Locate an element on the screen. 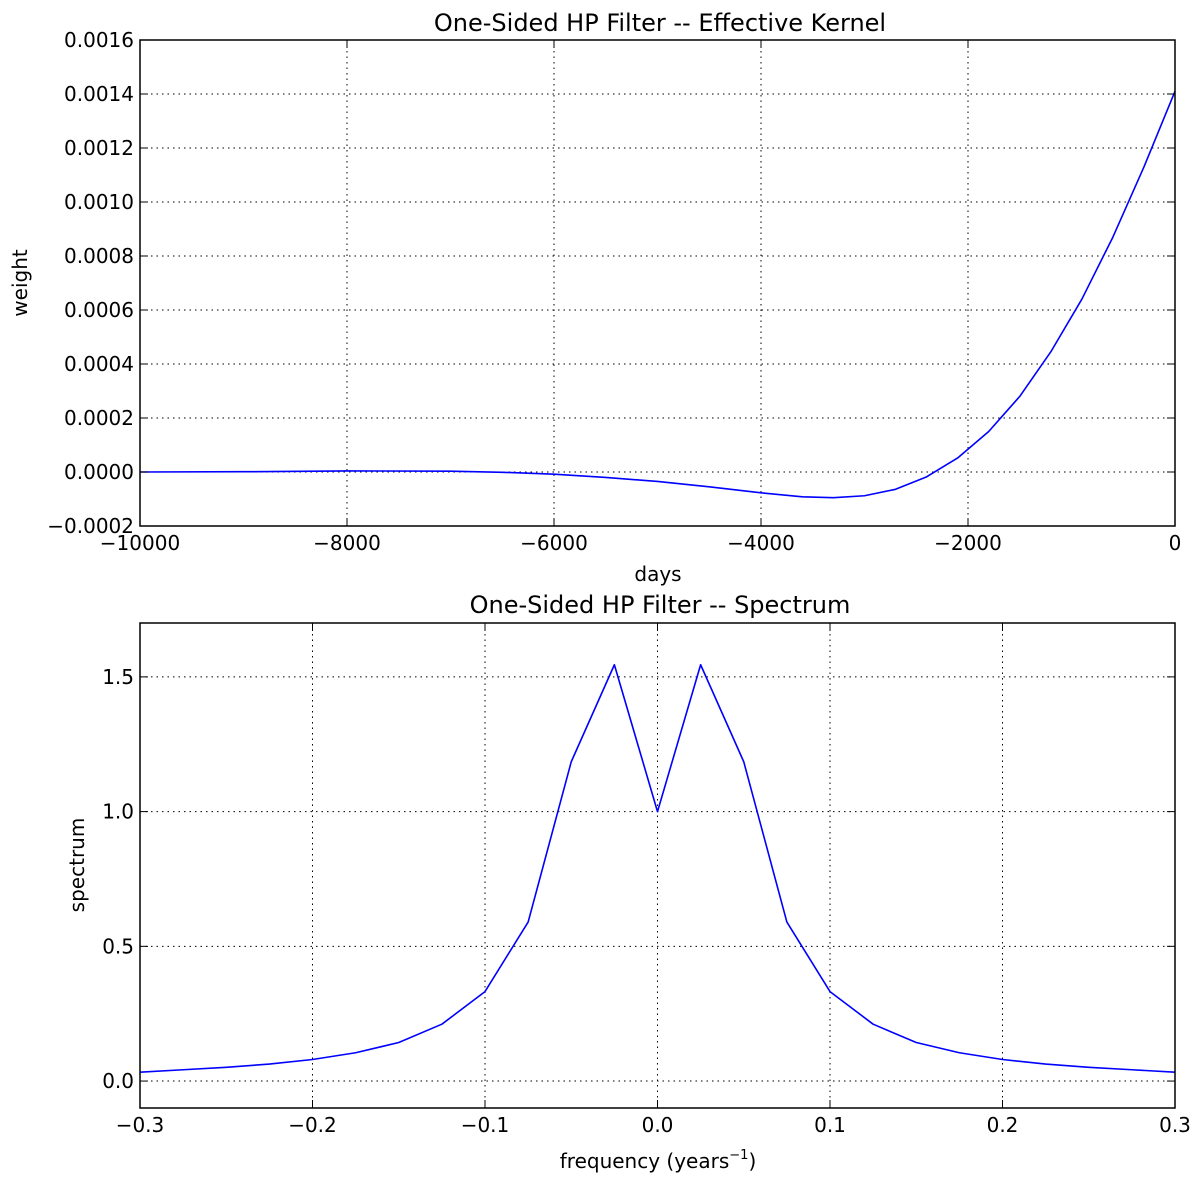 This screenshot has height=1179, width=1204. kernel-x-tick-label: −8000 is located at coordinates (347, 543).